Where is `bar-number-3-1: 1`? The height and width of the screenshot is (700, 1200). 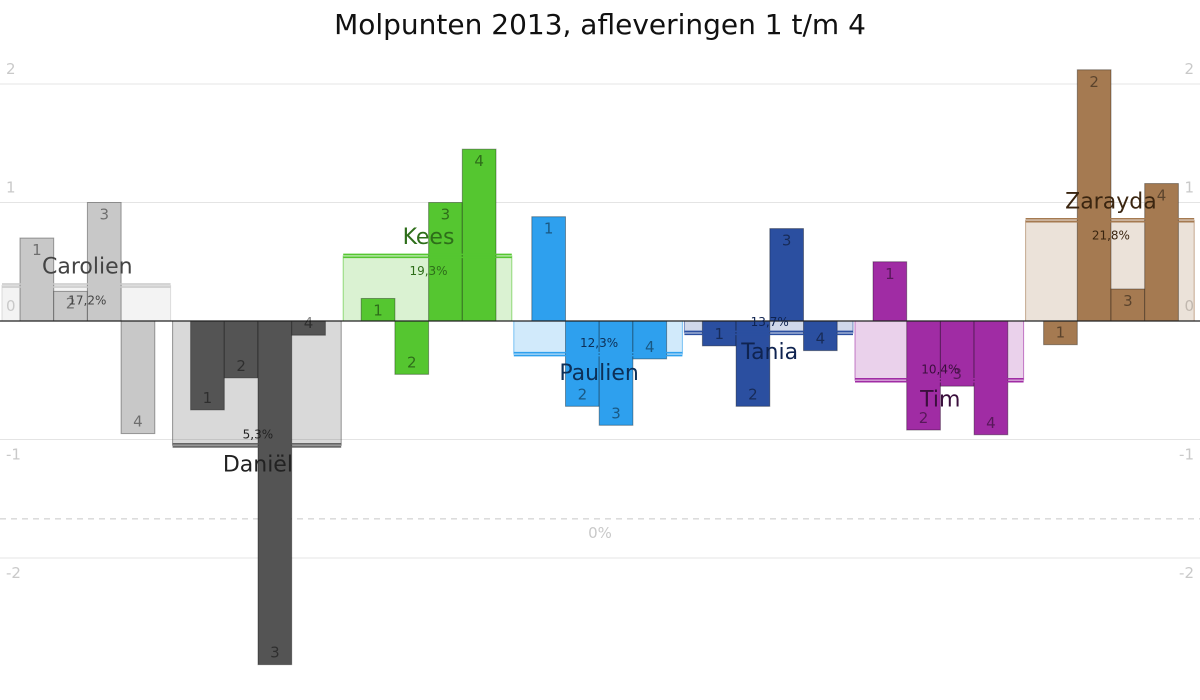
bar-number-3-1: 1 is located at coordinates (549, 229).